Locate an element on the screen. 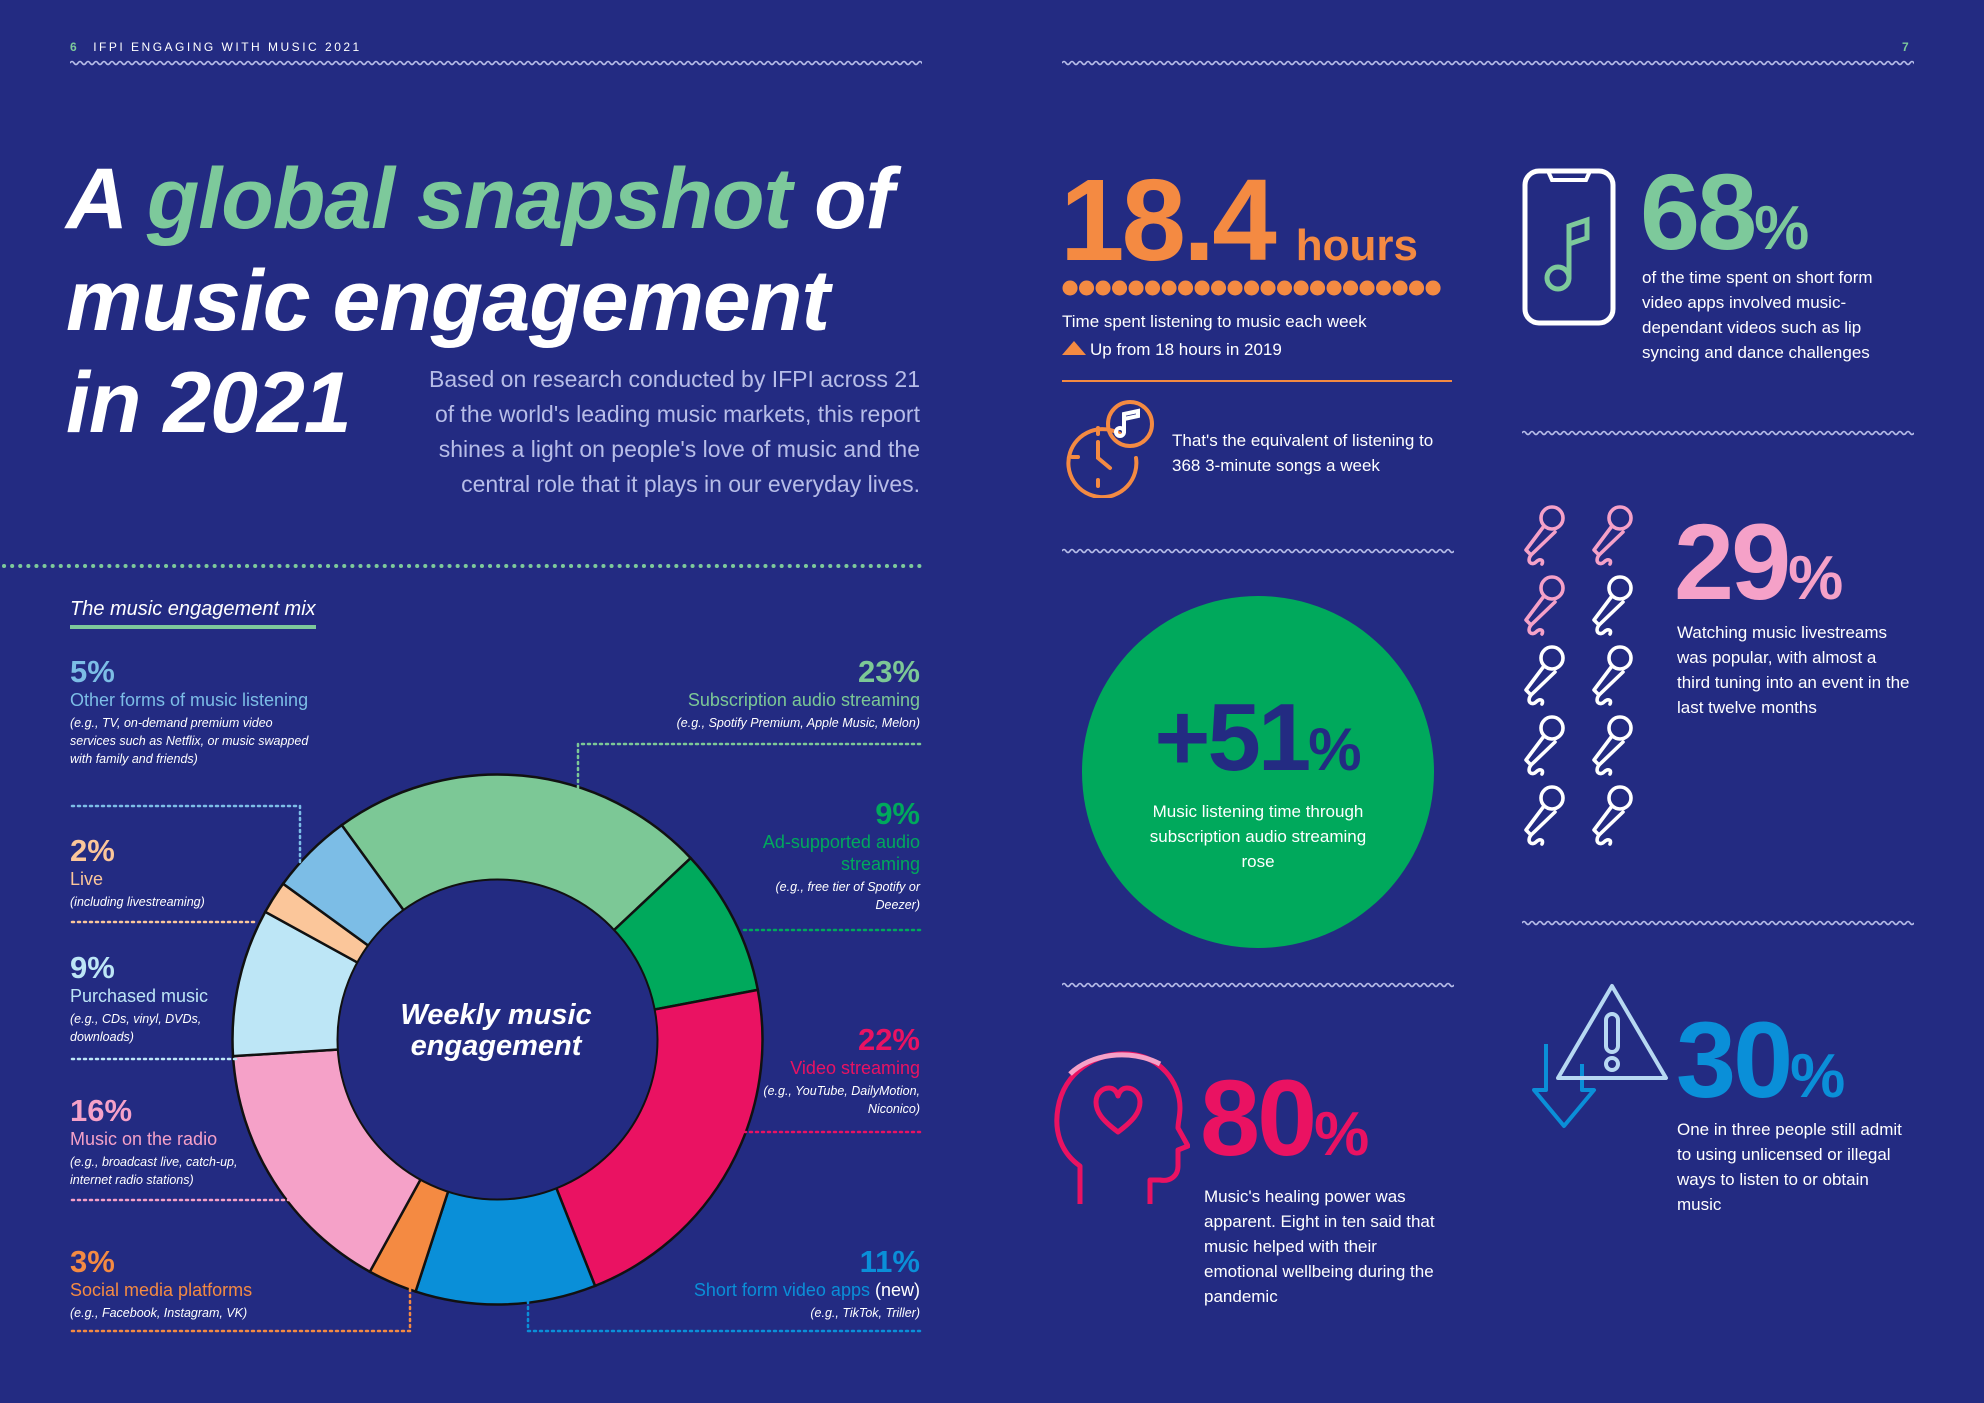 Image resolution: width=1984 pixels, height=1403 pixels. left-page-number: 6 is located at coordinates (75, 47).